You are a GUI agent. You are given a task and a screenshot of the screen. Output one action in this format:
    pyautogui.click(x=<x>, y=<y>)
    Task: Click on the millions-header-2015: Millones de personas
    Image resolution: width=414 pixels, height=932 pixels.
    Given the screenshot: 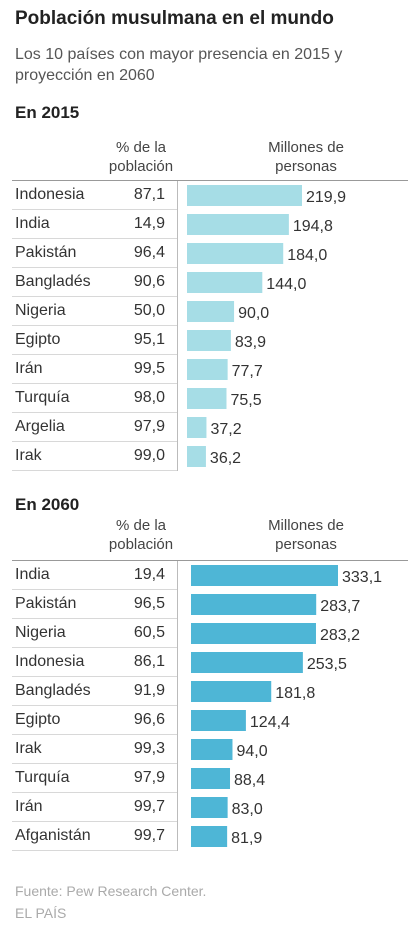 What is the action you would take?
    pyautogui.click(x=306, y=157)
    